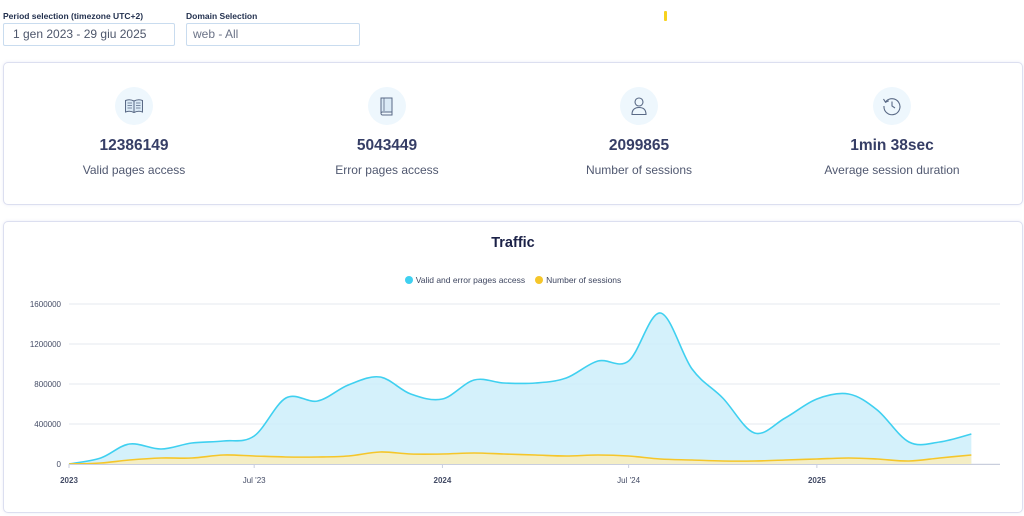 The image size is (1024, 516). Describe the element at coordinates (892, 145) in the screenshot. I see `stat-value: 1min 38sec` at that location.